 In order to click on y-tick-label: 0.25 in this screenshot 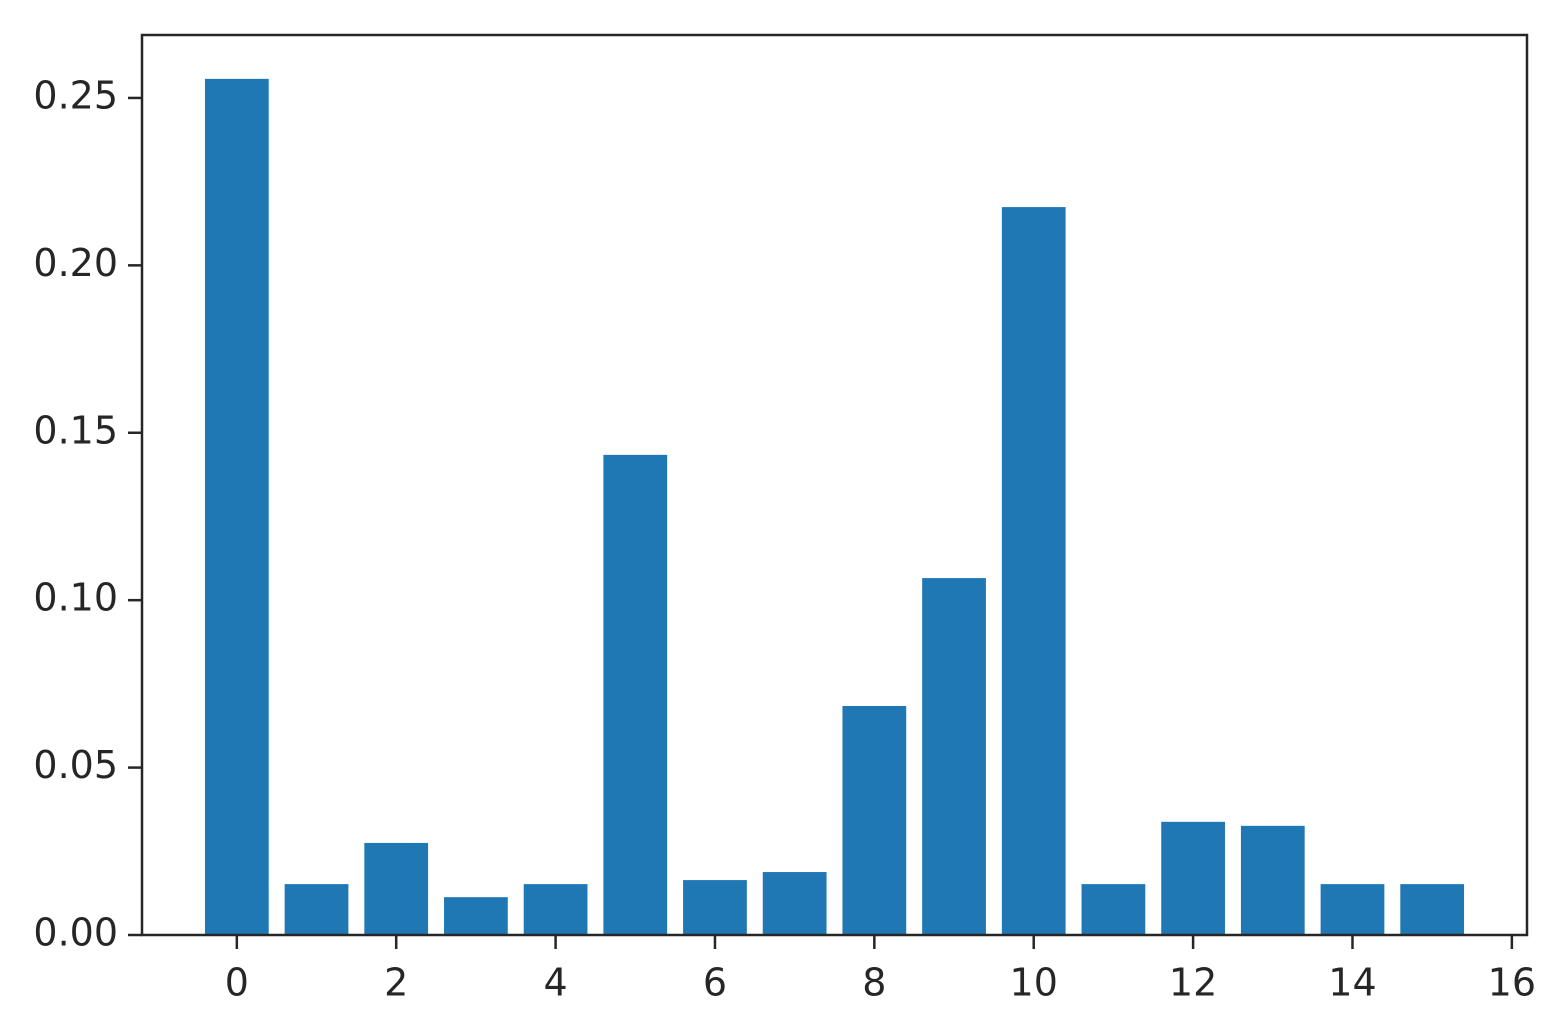, I will do `click(75, 95)`.